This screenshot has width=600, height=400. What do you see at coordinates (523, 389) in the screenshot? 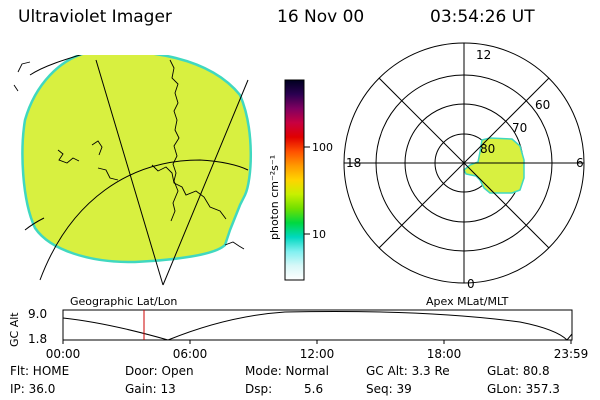
I see `status-glon: GLon: 357.3` at bounding box center [523, 389].